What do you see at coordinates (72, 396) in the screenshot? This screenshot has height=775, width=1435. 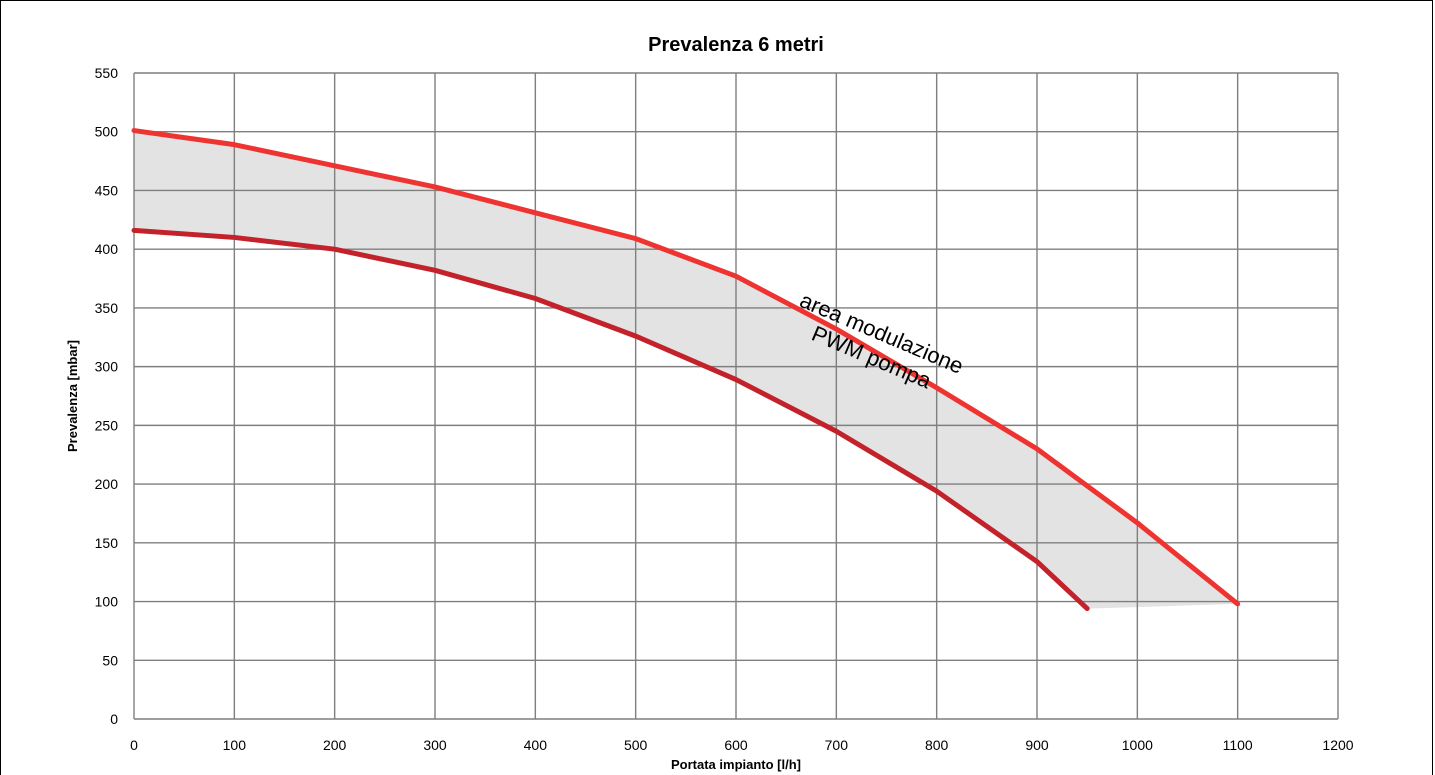 I see `y-axis-label: Prevalenza [mbar]` at bounding box center [72, 396].